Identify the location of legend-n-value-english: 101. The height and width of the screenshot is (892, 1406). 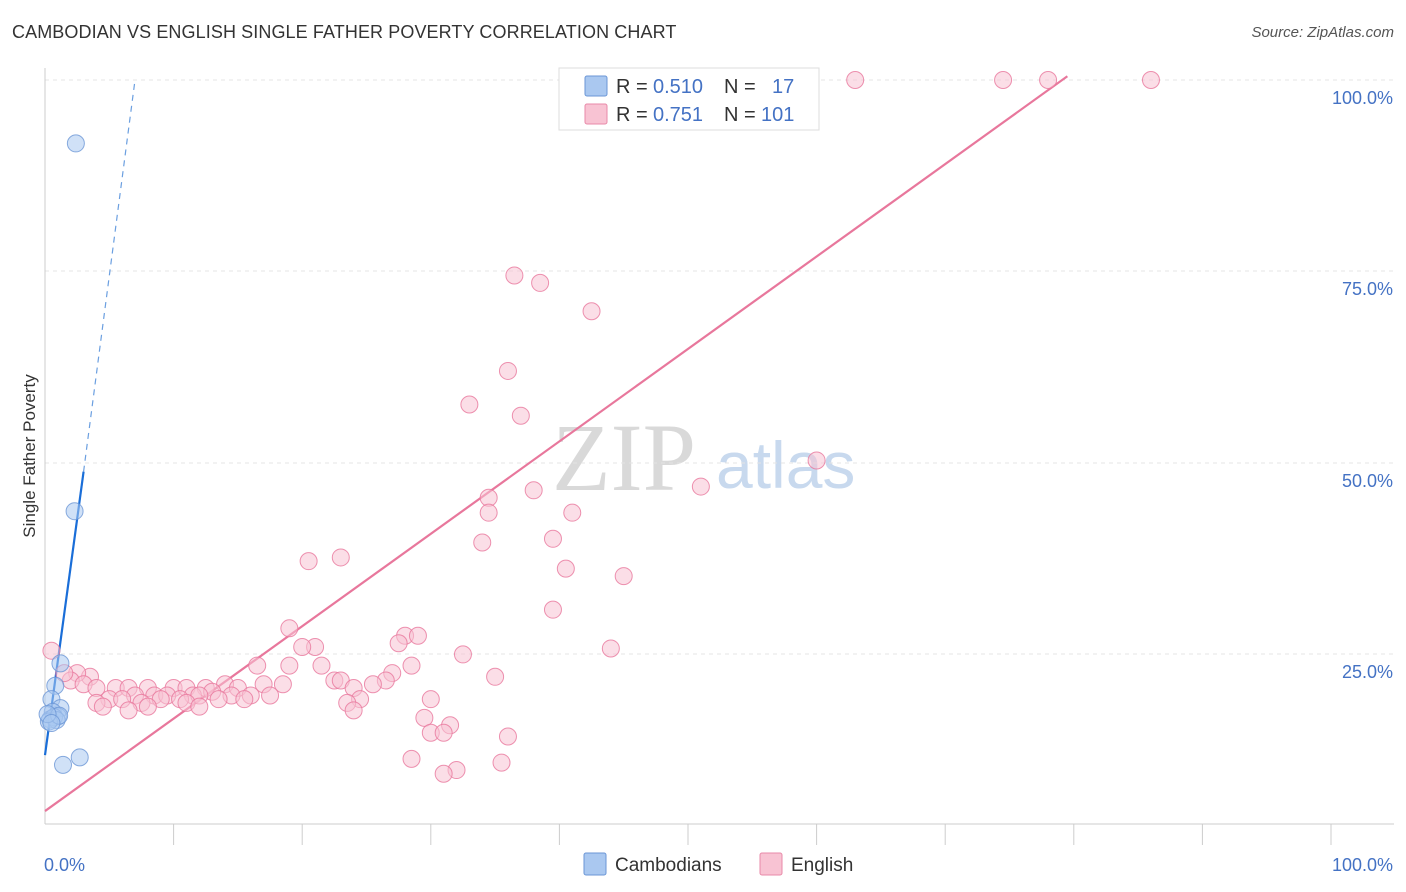
(777, 115).